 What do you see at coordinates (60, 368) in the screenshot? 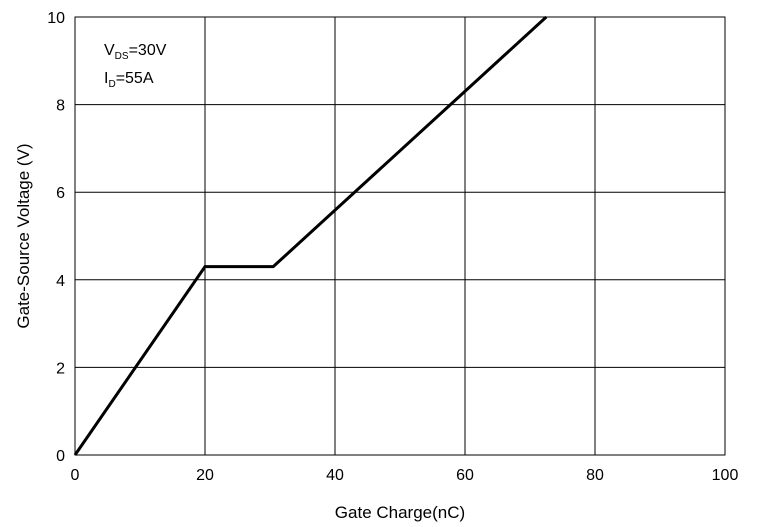
I see `y-tick-label: 2` at bounding box center [60, 368].